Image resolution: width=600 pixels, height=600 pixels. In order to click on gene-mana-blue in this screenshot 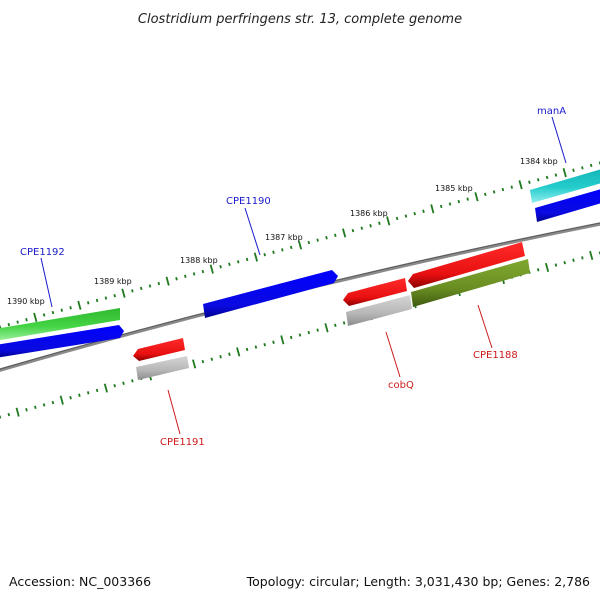, I will do `click(567, 205)`.